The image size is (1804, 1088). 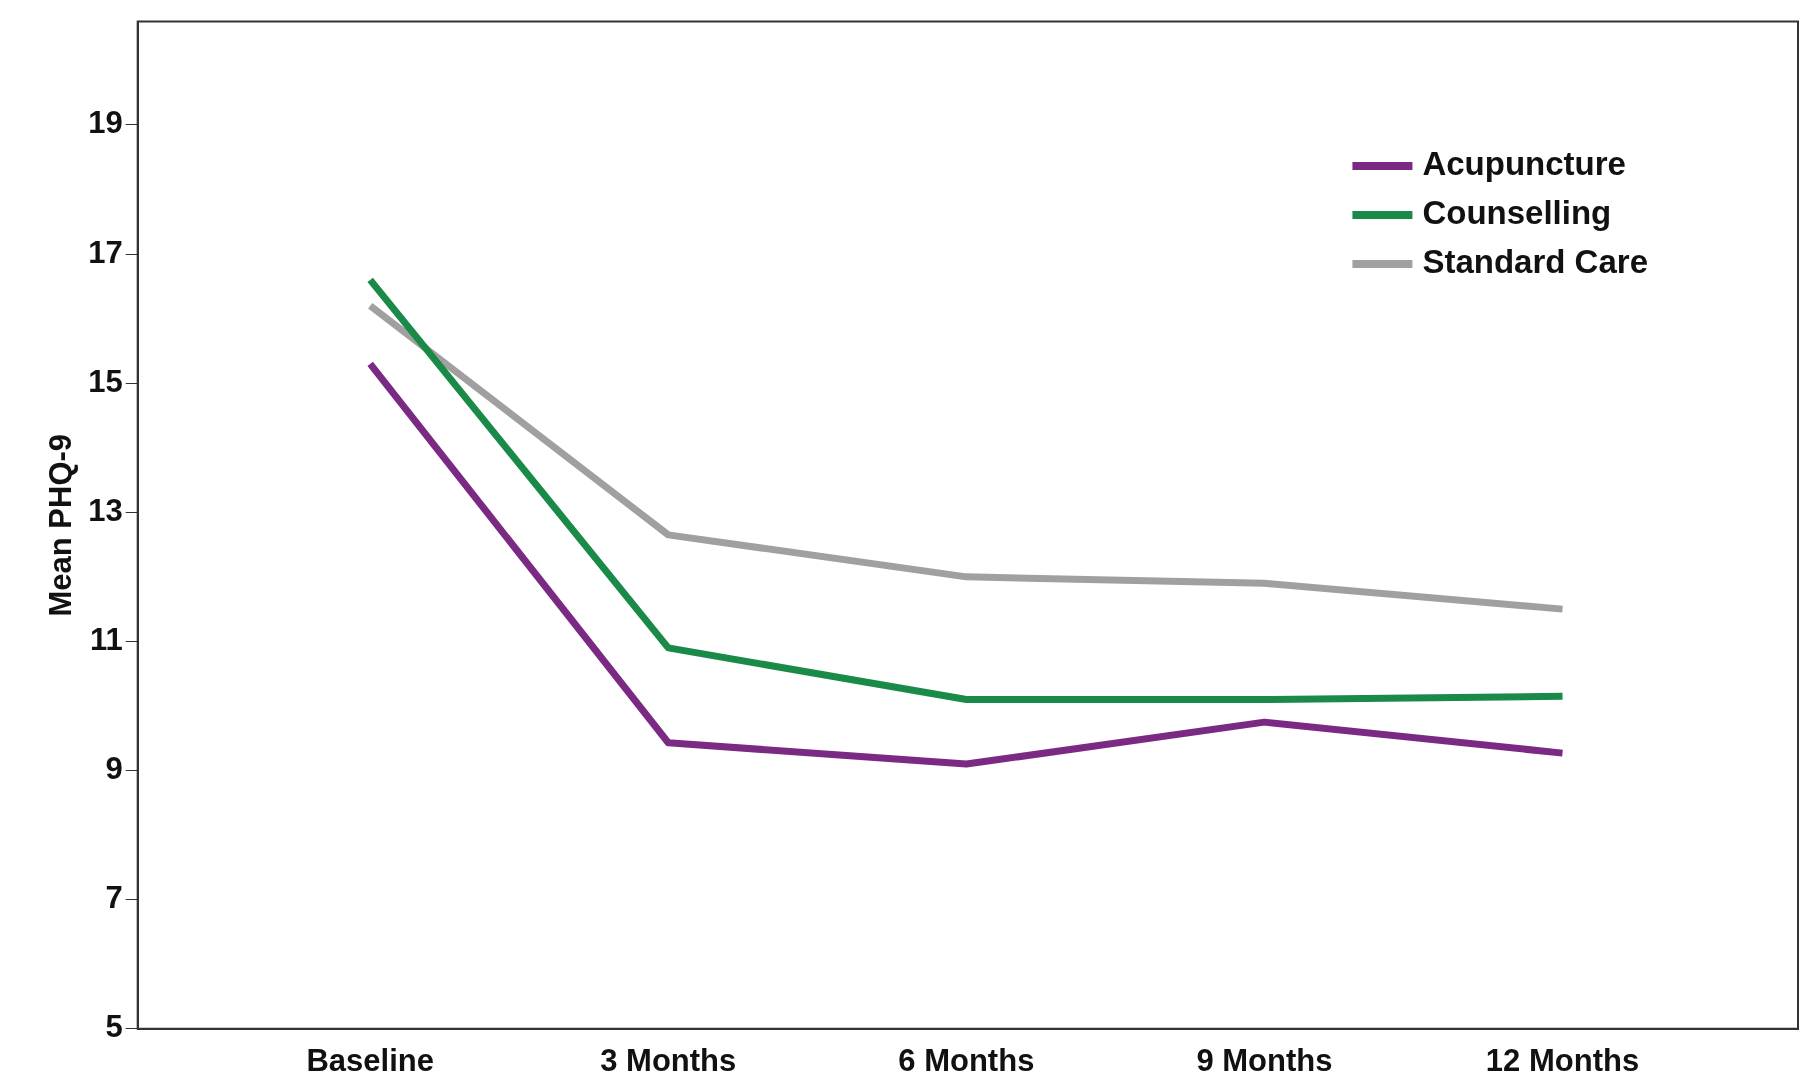 I want to click on y-tick-label: 19, so click(x=105, y=123).